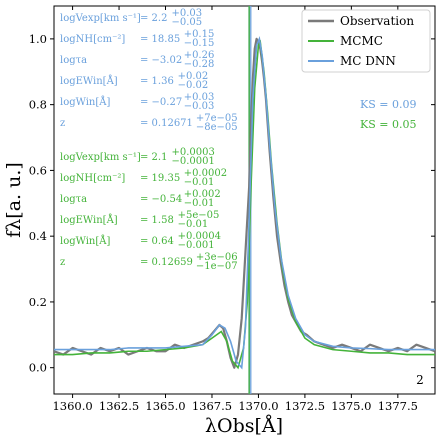  Describe the element at coordinates (193, 152) in the screenshot. I see `param-upper-error: +0.0003` at that location.